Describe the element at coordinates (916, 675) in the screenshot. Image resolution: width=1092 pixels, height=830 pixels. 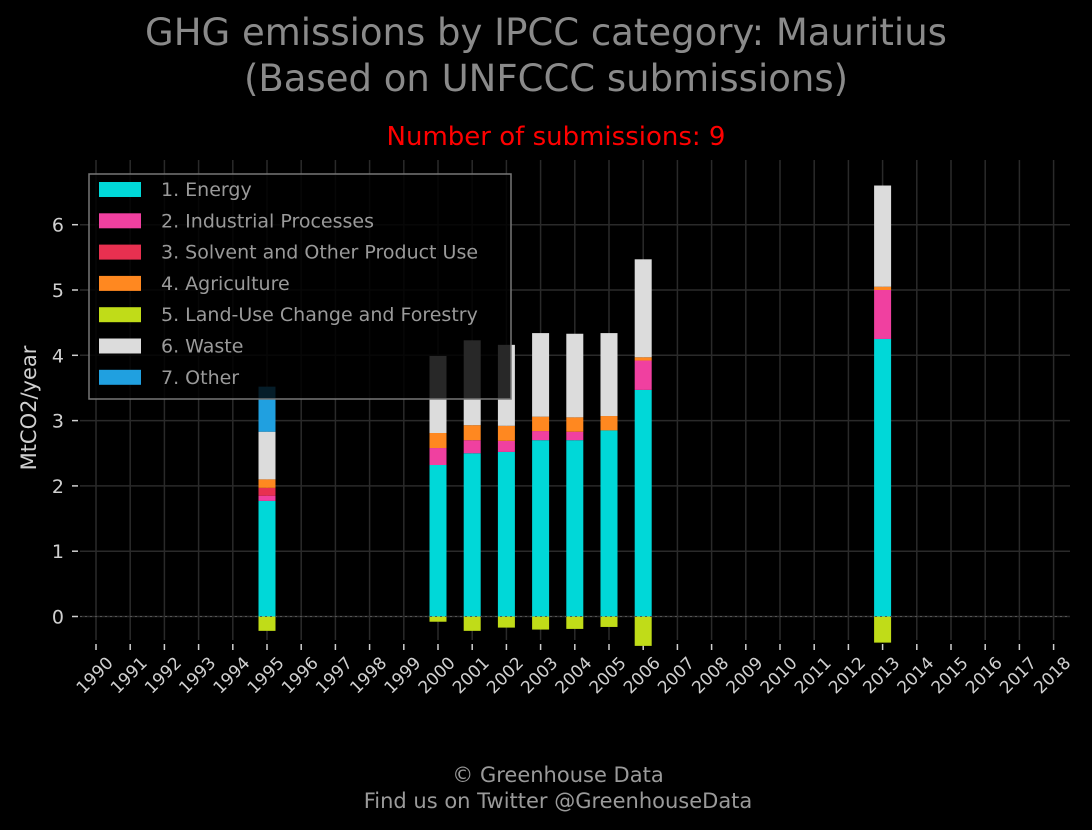
I see `x-tick-label: 2014` at that location.